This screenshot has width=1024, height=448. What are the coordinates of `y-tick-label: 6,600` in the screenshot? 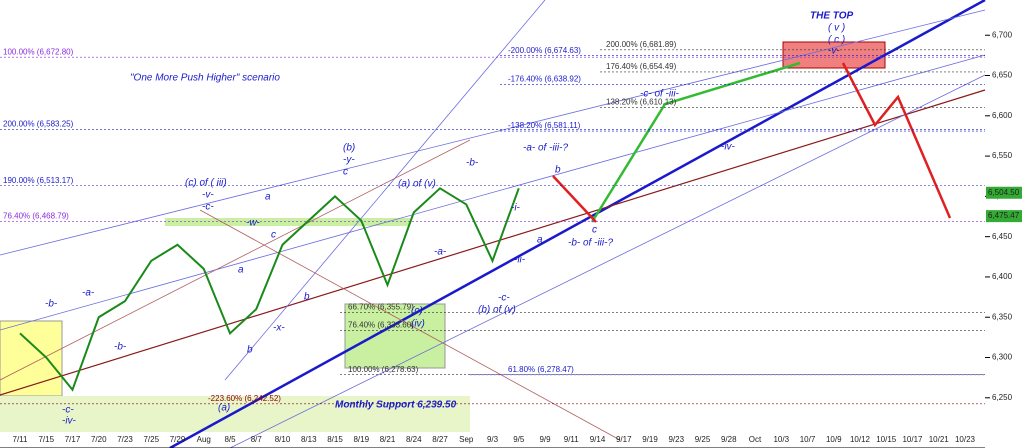 It's located at (1002, 115).